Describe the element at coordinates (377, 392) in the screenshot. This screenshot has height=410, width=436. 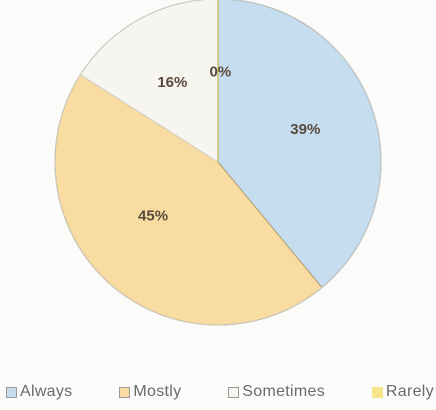
I see `legend-swatch-rarely` at that location.